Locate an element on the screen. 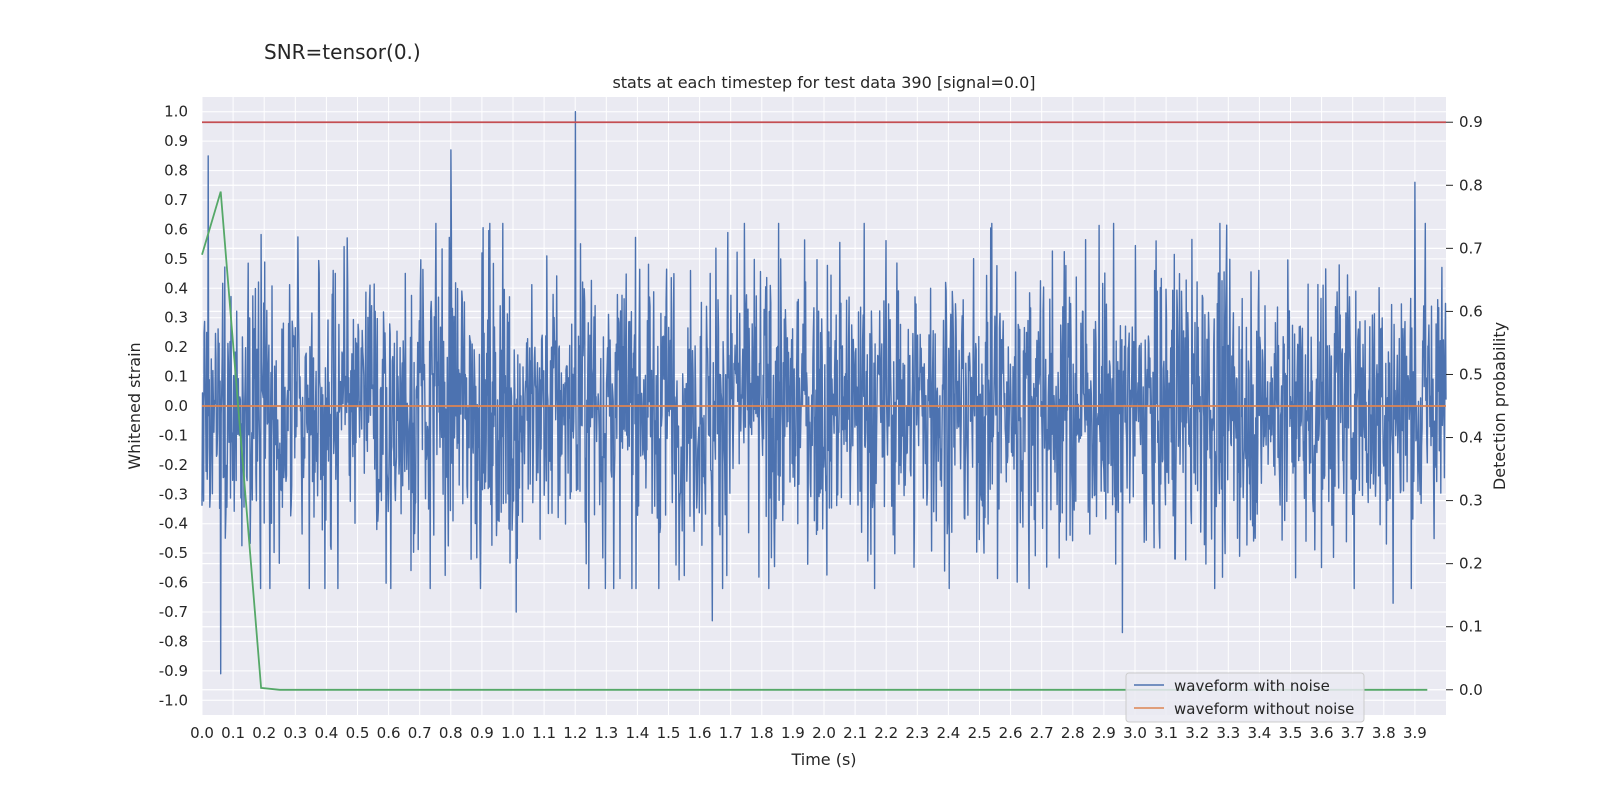 This screenshot has height=804, width=1600. y-tick-label-left: -0.6 is located at coordinates (173, 583).